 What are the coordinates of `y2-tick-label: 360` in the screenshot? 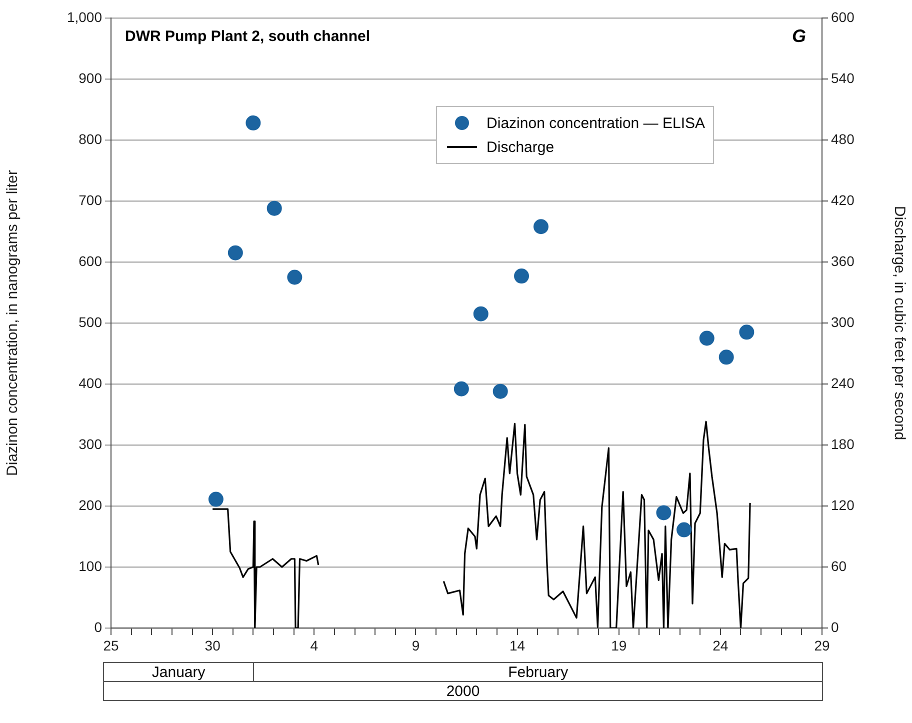 It's located at (843, 260).